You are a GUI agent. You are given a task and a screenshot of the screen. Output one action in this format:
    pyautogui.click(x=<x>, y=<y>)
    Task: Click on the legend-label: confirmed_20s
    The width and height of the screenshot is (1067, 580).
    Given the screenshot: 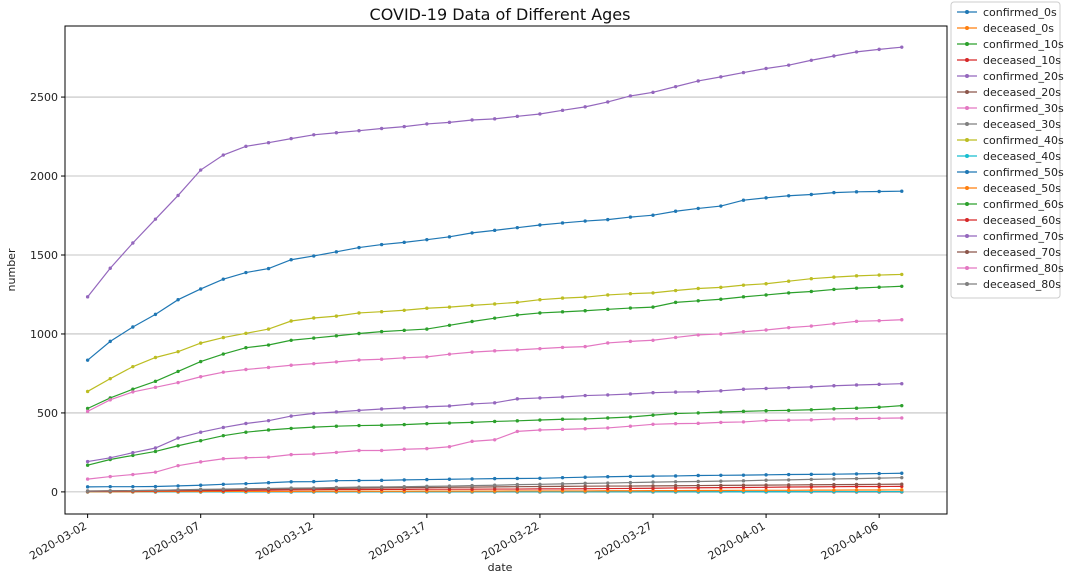 What is the action you would take?
    pyautogui.click(x=1023, y=76)
    